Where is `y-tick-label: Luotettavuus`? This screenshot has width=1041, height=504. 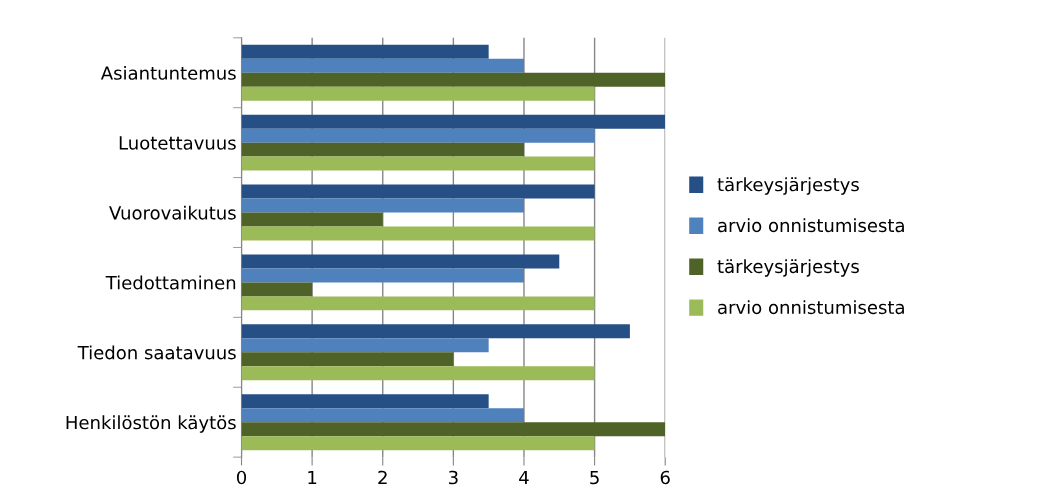 y-tick-label: Luotettavuus is located at coordinates (177, 143).